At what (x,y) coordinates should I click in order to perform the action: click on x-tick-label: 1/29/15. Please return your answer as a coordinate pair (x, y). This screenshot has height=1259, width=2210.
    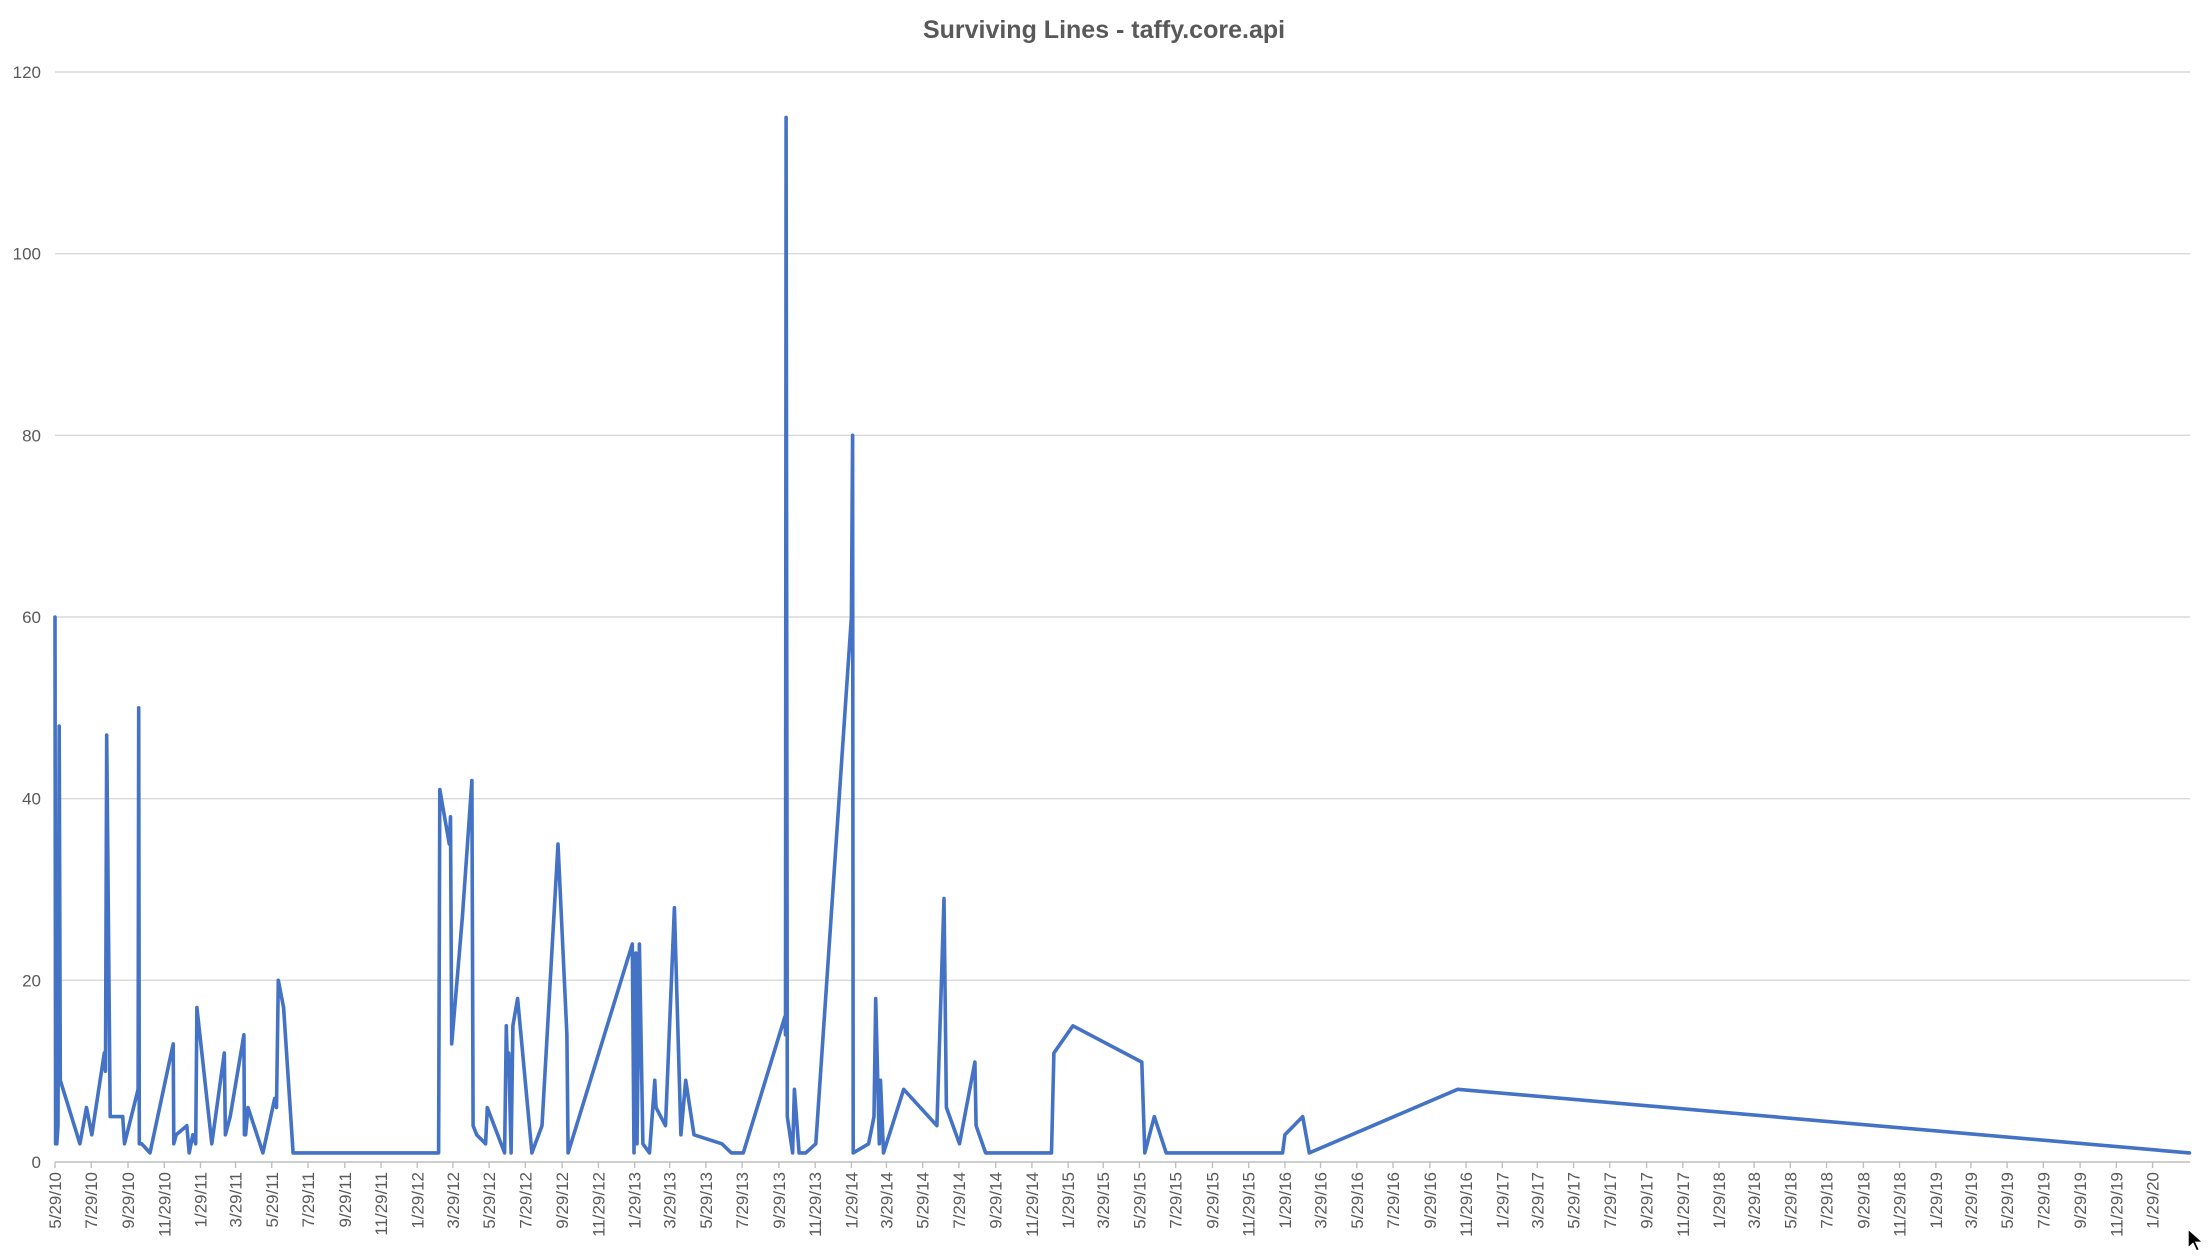
    Looking at the image, I should click on (1068, 1200).